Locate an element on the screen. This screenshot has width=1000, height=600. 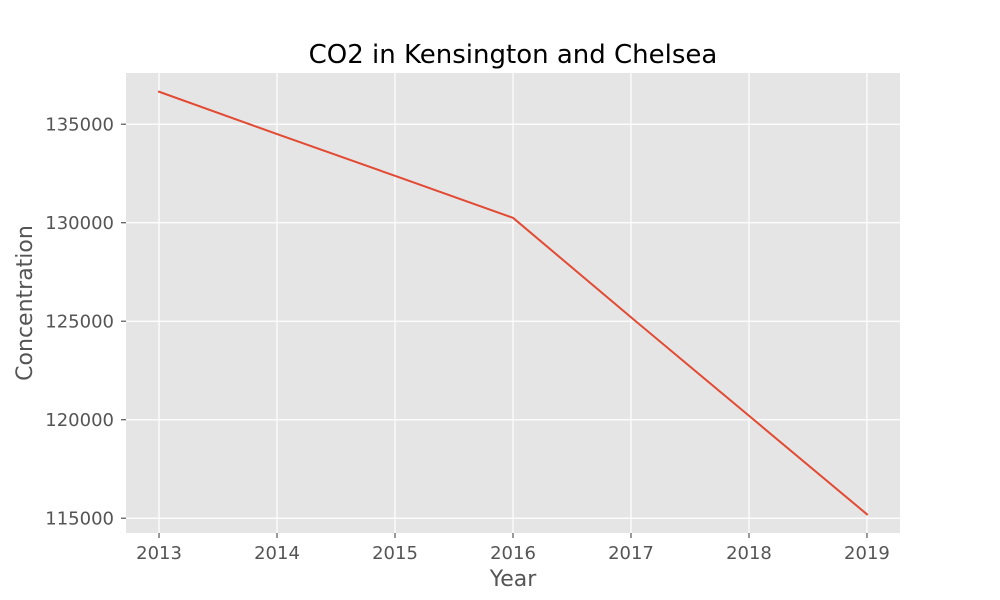
y-tick-label: 125000 is located at coordinates (79, 322).